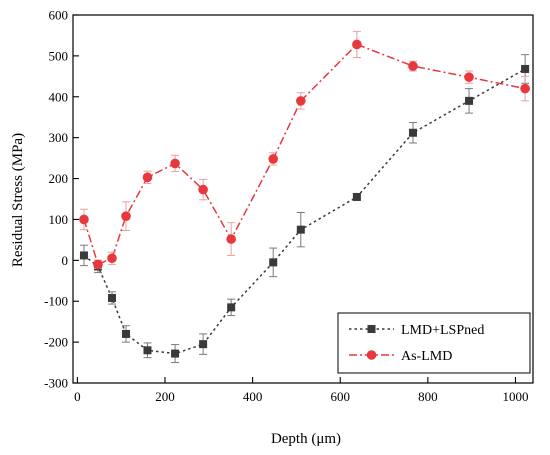  What do you see at coordinates (59, 137) in the screenshot?
I see `y-tick-label: 300` at bounding box center [59, 137].